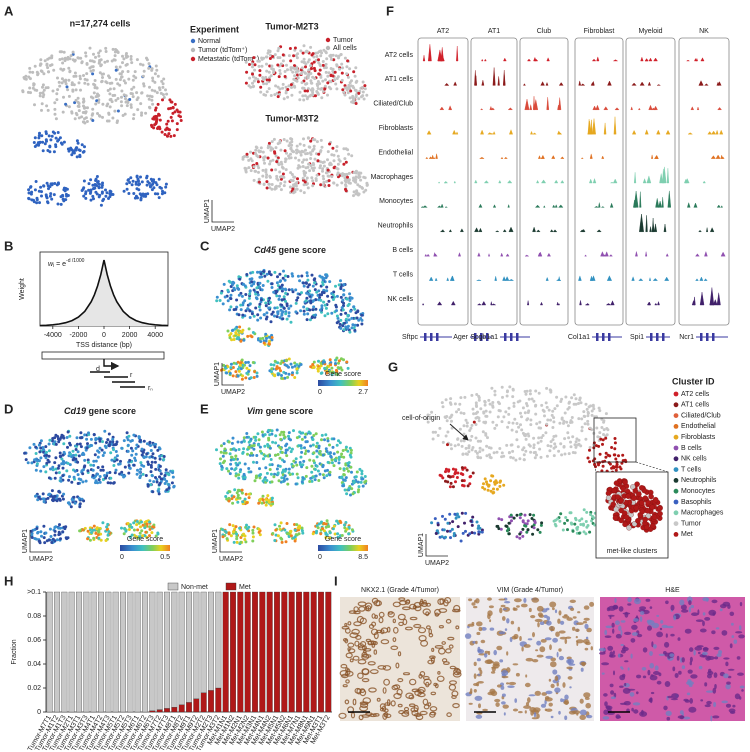  Describe the element at coordinates (676, 415) in the screenshot. I see `legend-swatch` at that location.